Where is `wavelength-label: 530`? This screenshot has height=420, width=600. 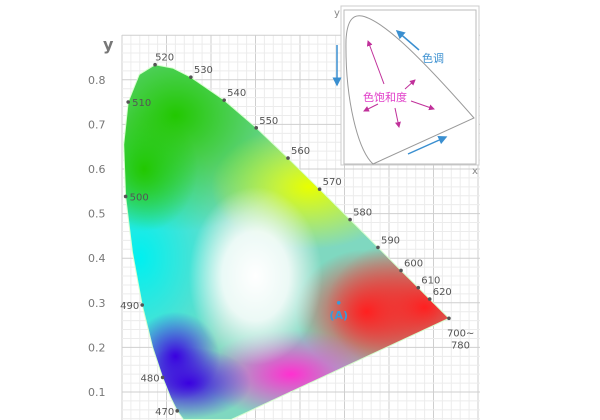 wavelength-label: 530 is located at coordinates (203, 70).